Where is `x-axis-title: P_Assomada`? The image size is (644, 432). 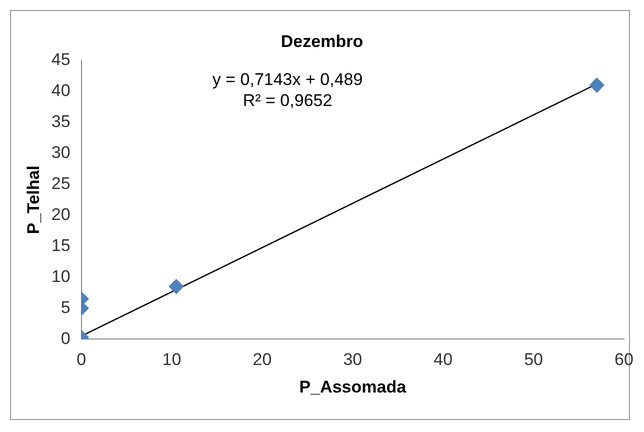
x-axis-title: P_Assomada is located at coordinates (353, 386).